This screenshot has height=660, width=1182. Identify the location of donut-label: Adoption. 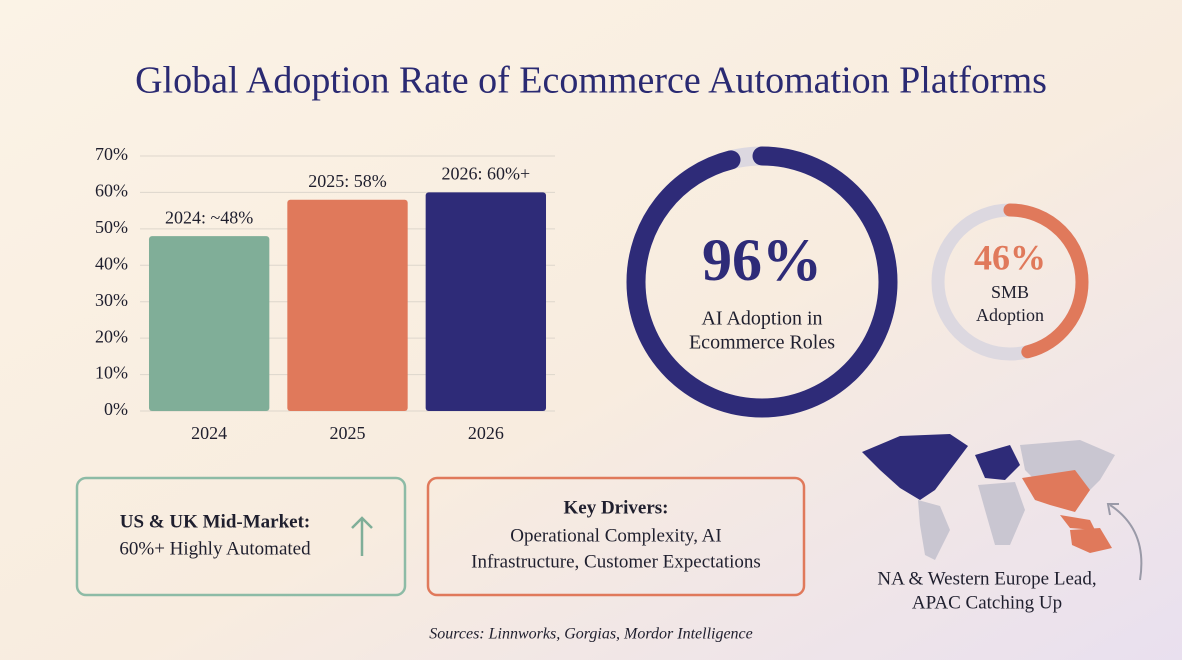
(1010, 315).